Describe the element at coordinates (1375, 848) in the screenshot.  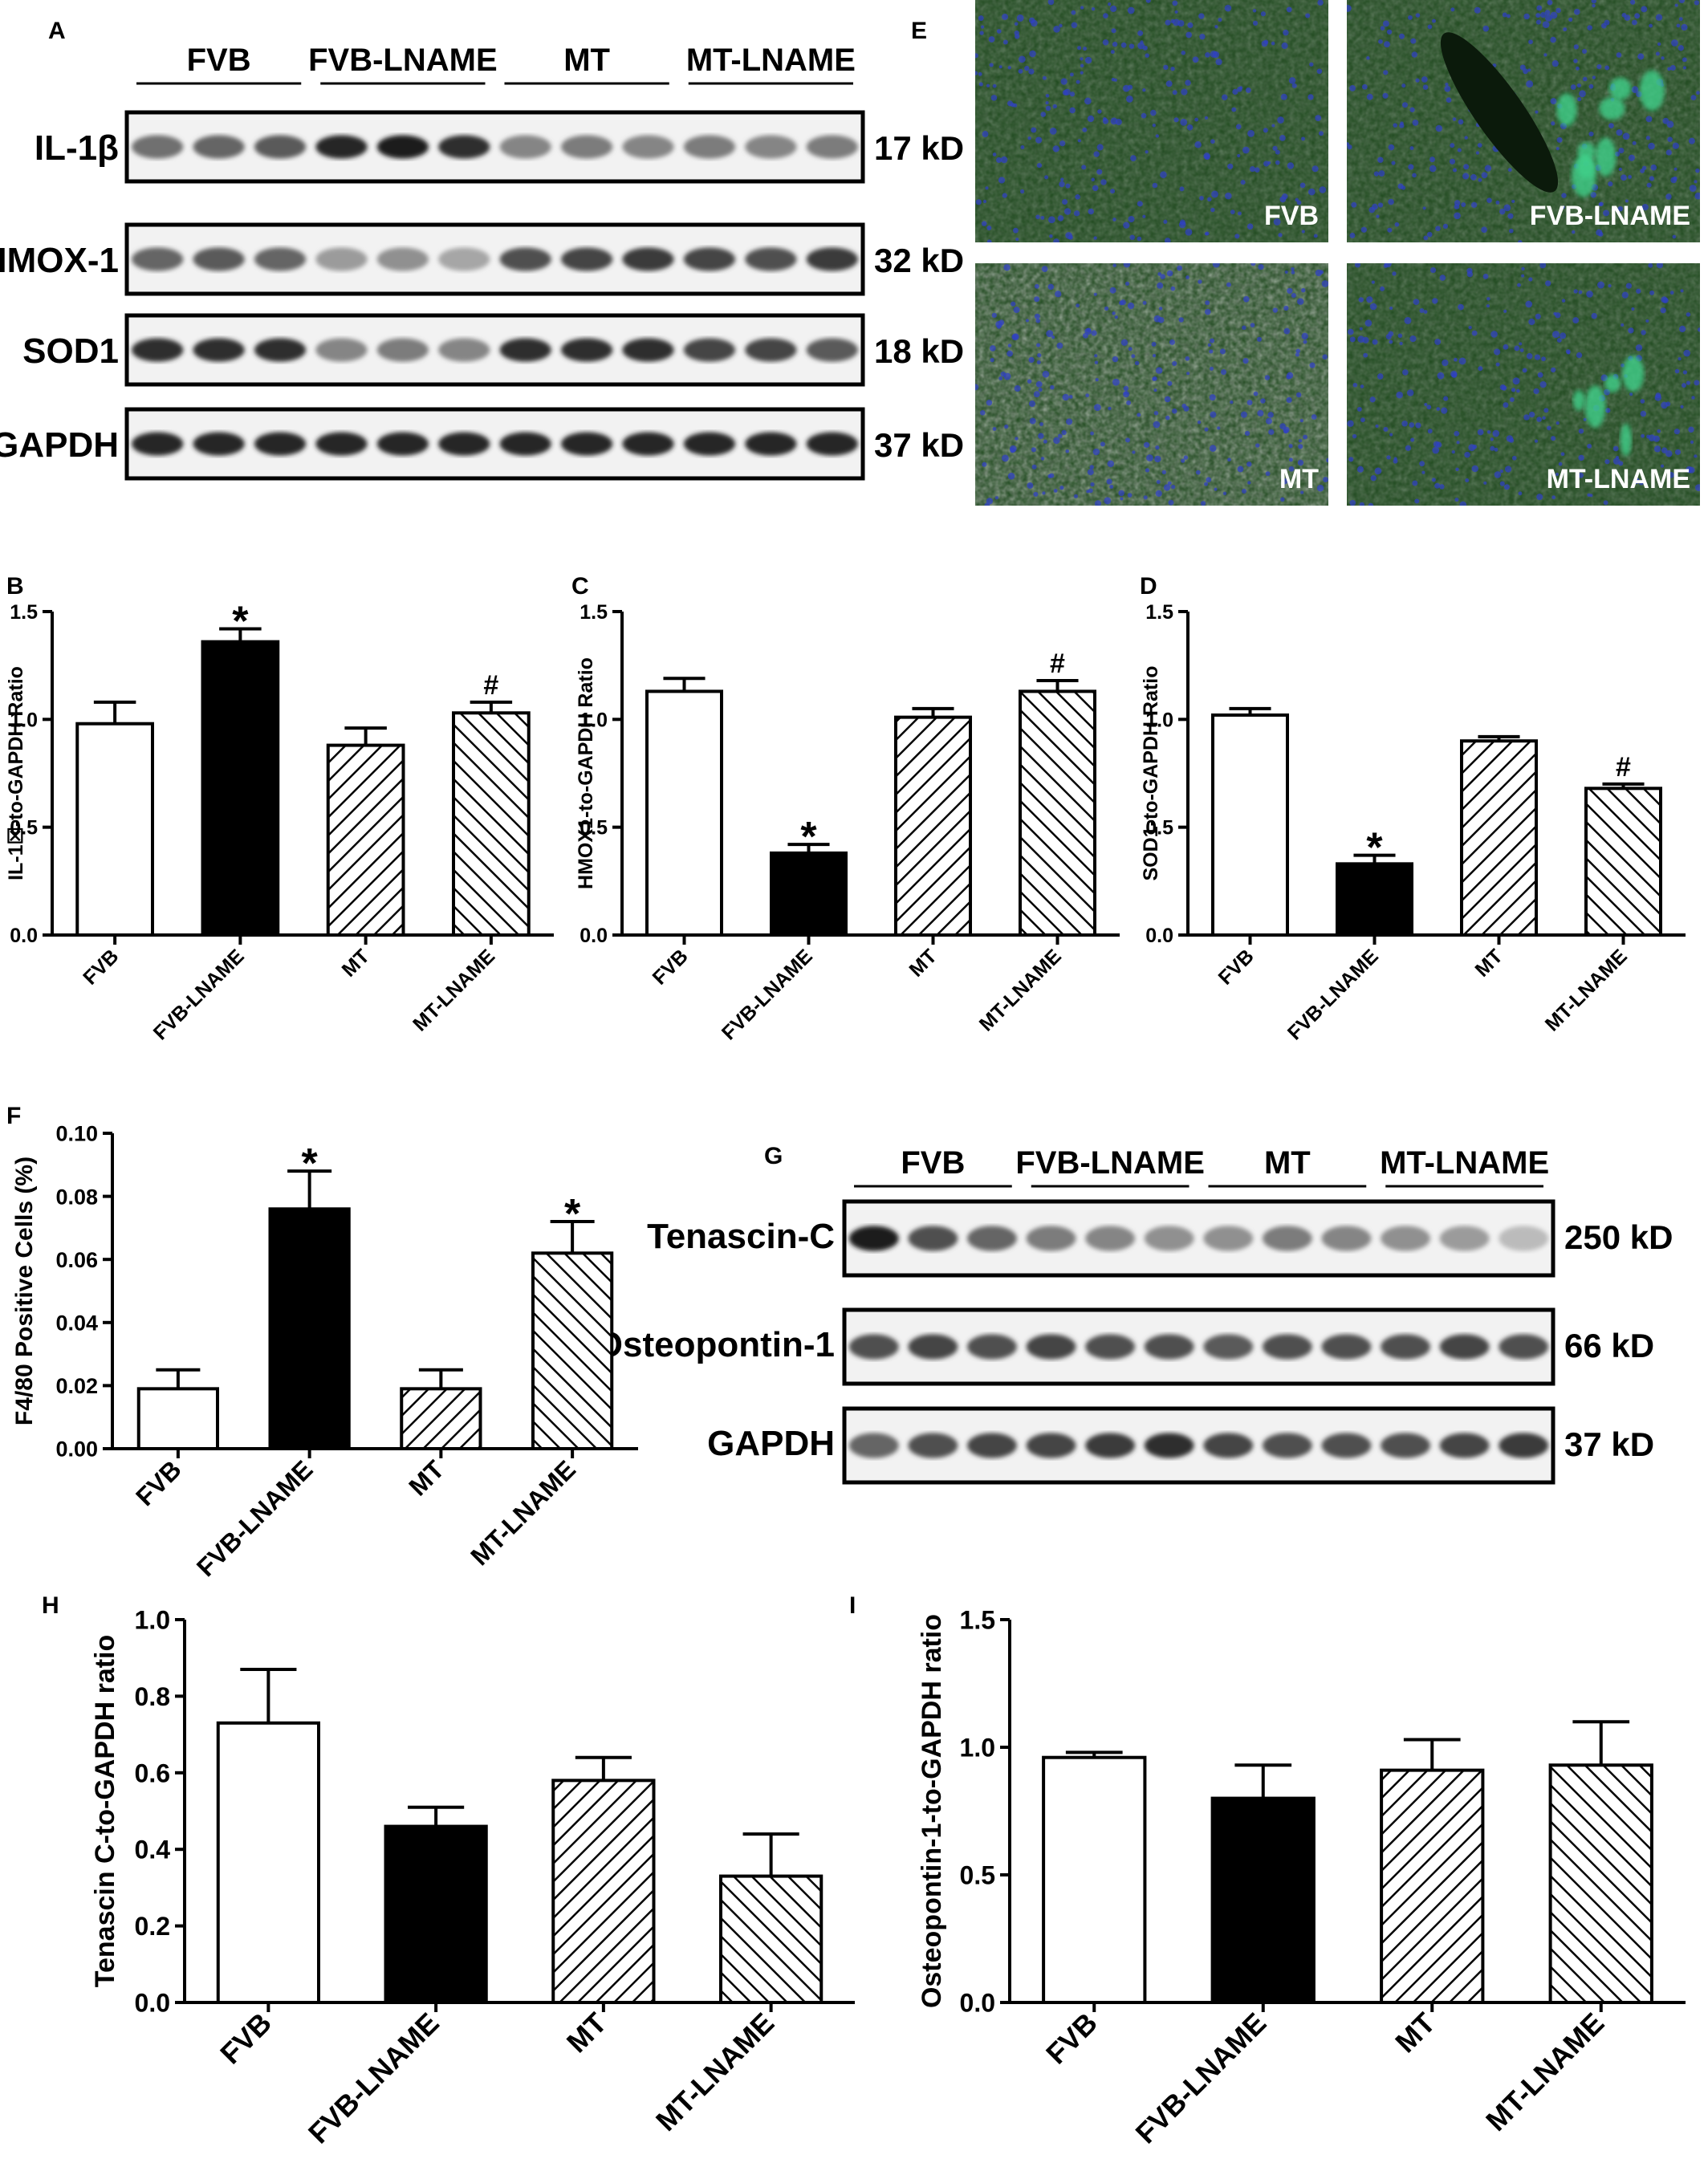
I see `significance-mark: *` at that location.